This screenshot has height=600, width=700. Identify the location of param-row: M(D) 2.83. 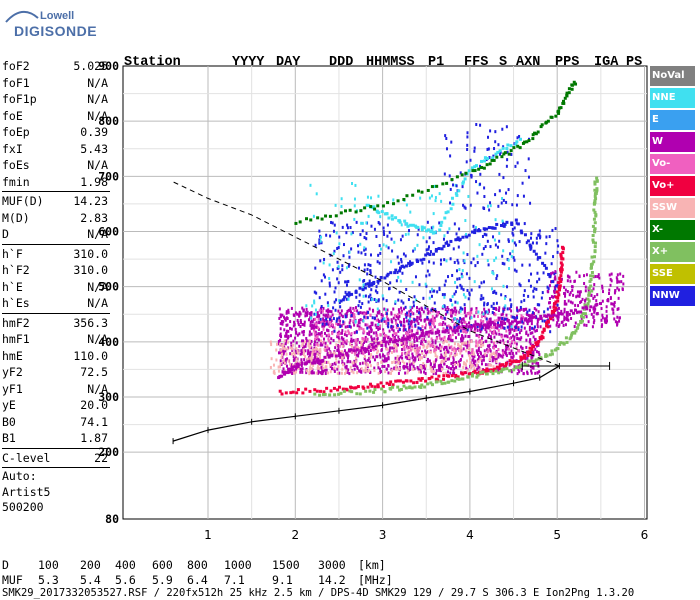
(56, 218).